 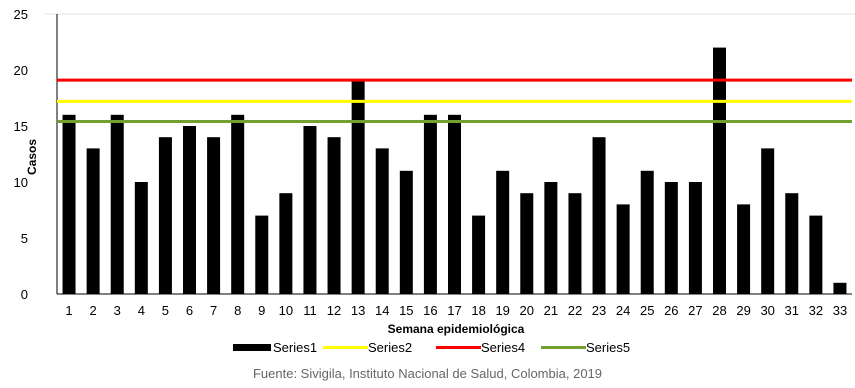 What do you see at coordinates (32, 157) in the screenshot?
I see `y-axis-title: Casos` at bounding box center [32, 157].